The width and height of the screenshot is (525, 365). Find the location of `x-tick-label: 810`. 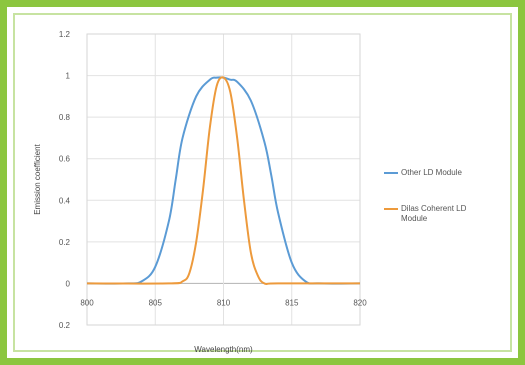

x-tick-label: 810 is located at coordinates (224, 302).